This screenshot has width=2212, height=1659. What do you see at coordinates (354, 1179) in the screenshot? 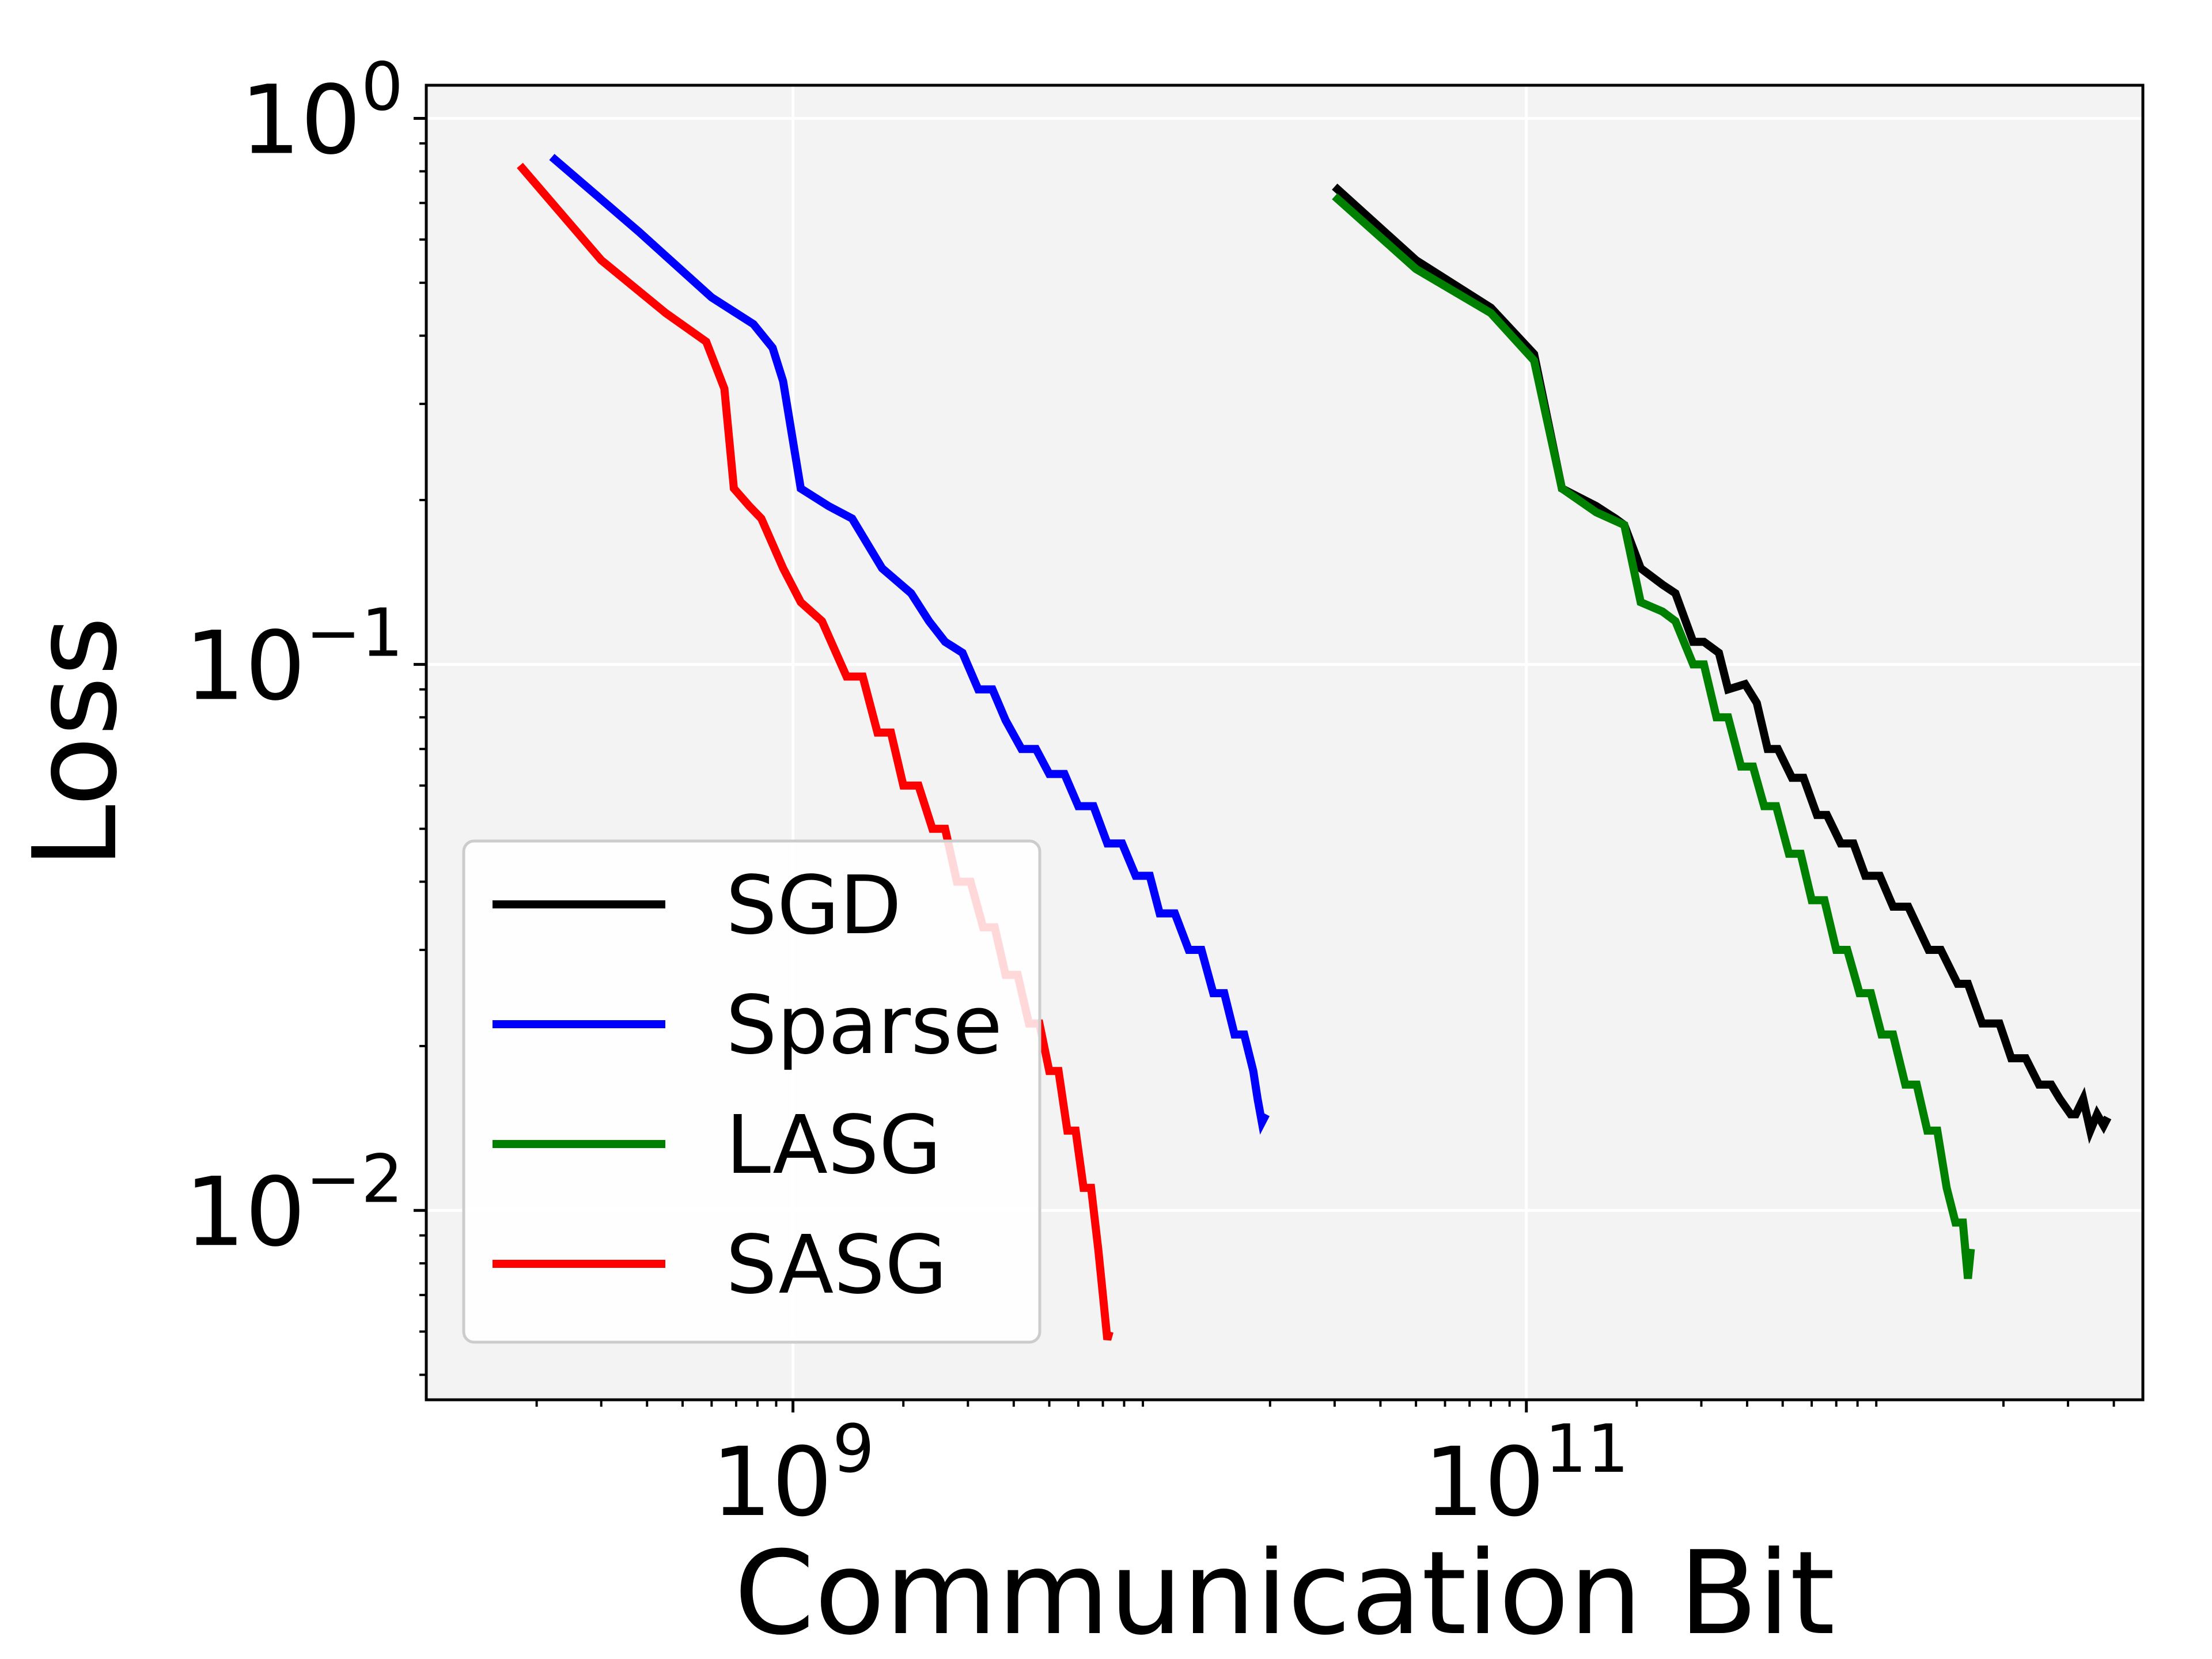
I see `tick-exponent: −2` at bounding box center [354, 1179].